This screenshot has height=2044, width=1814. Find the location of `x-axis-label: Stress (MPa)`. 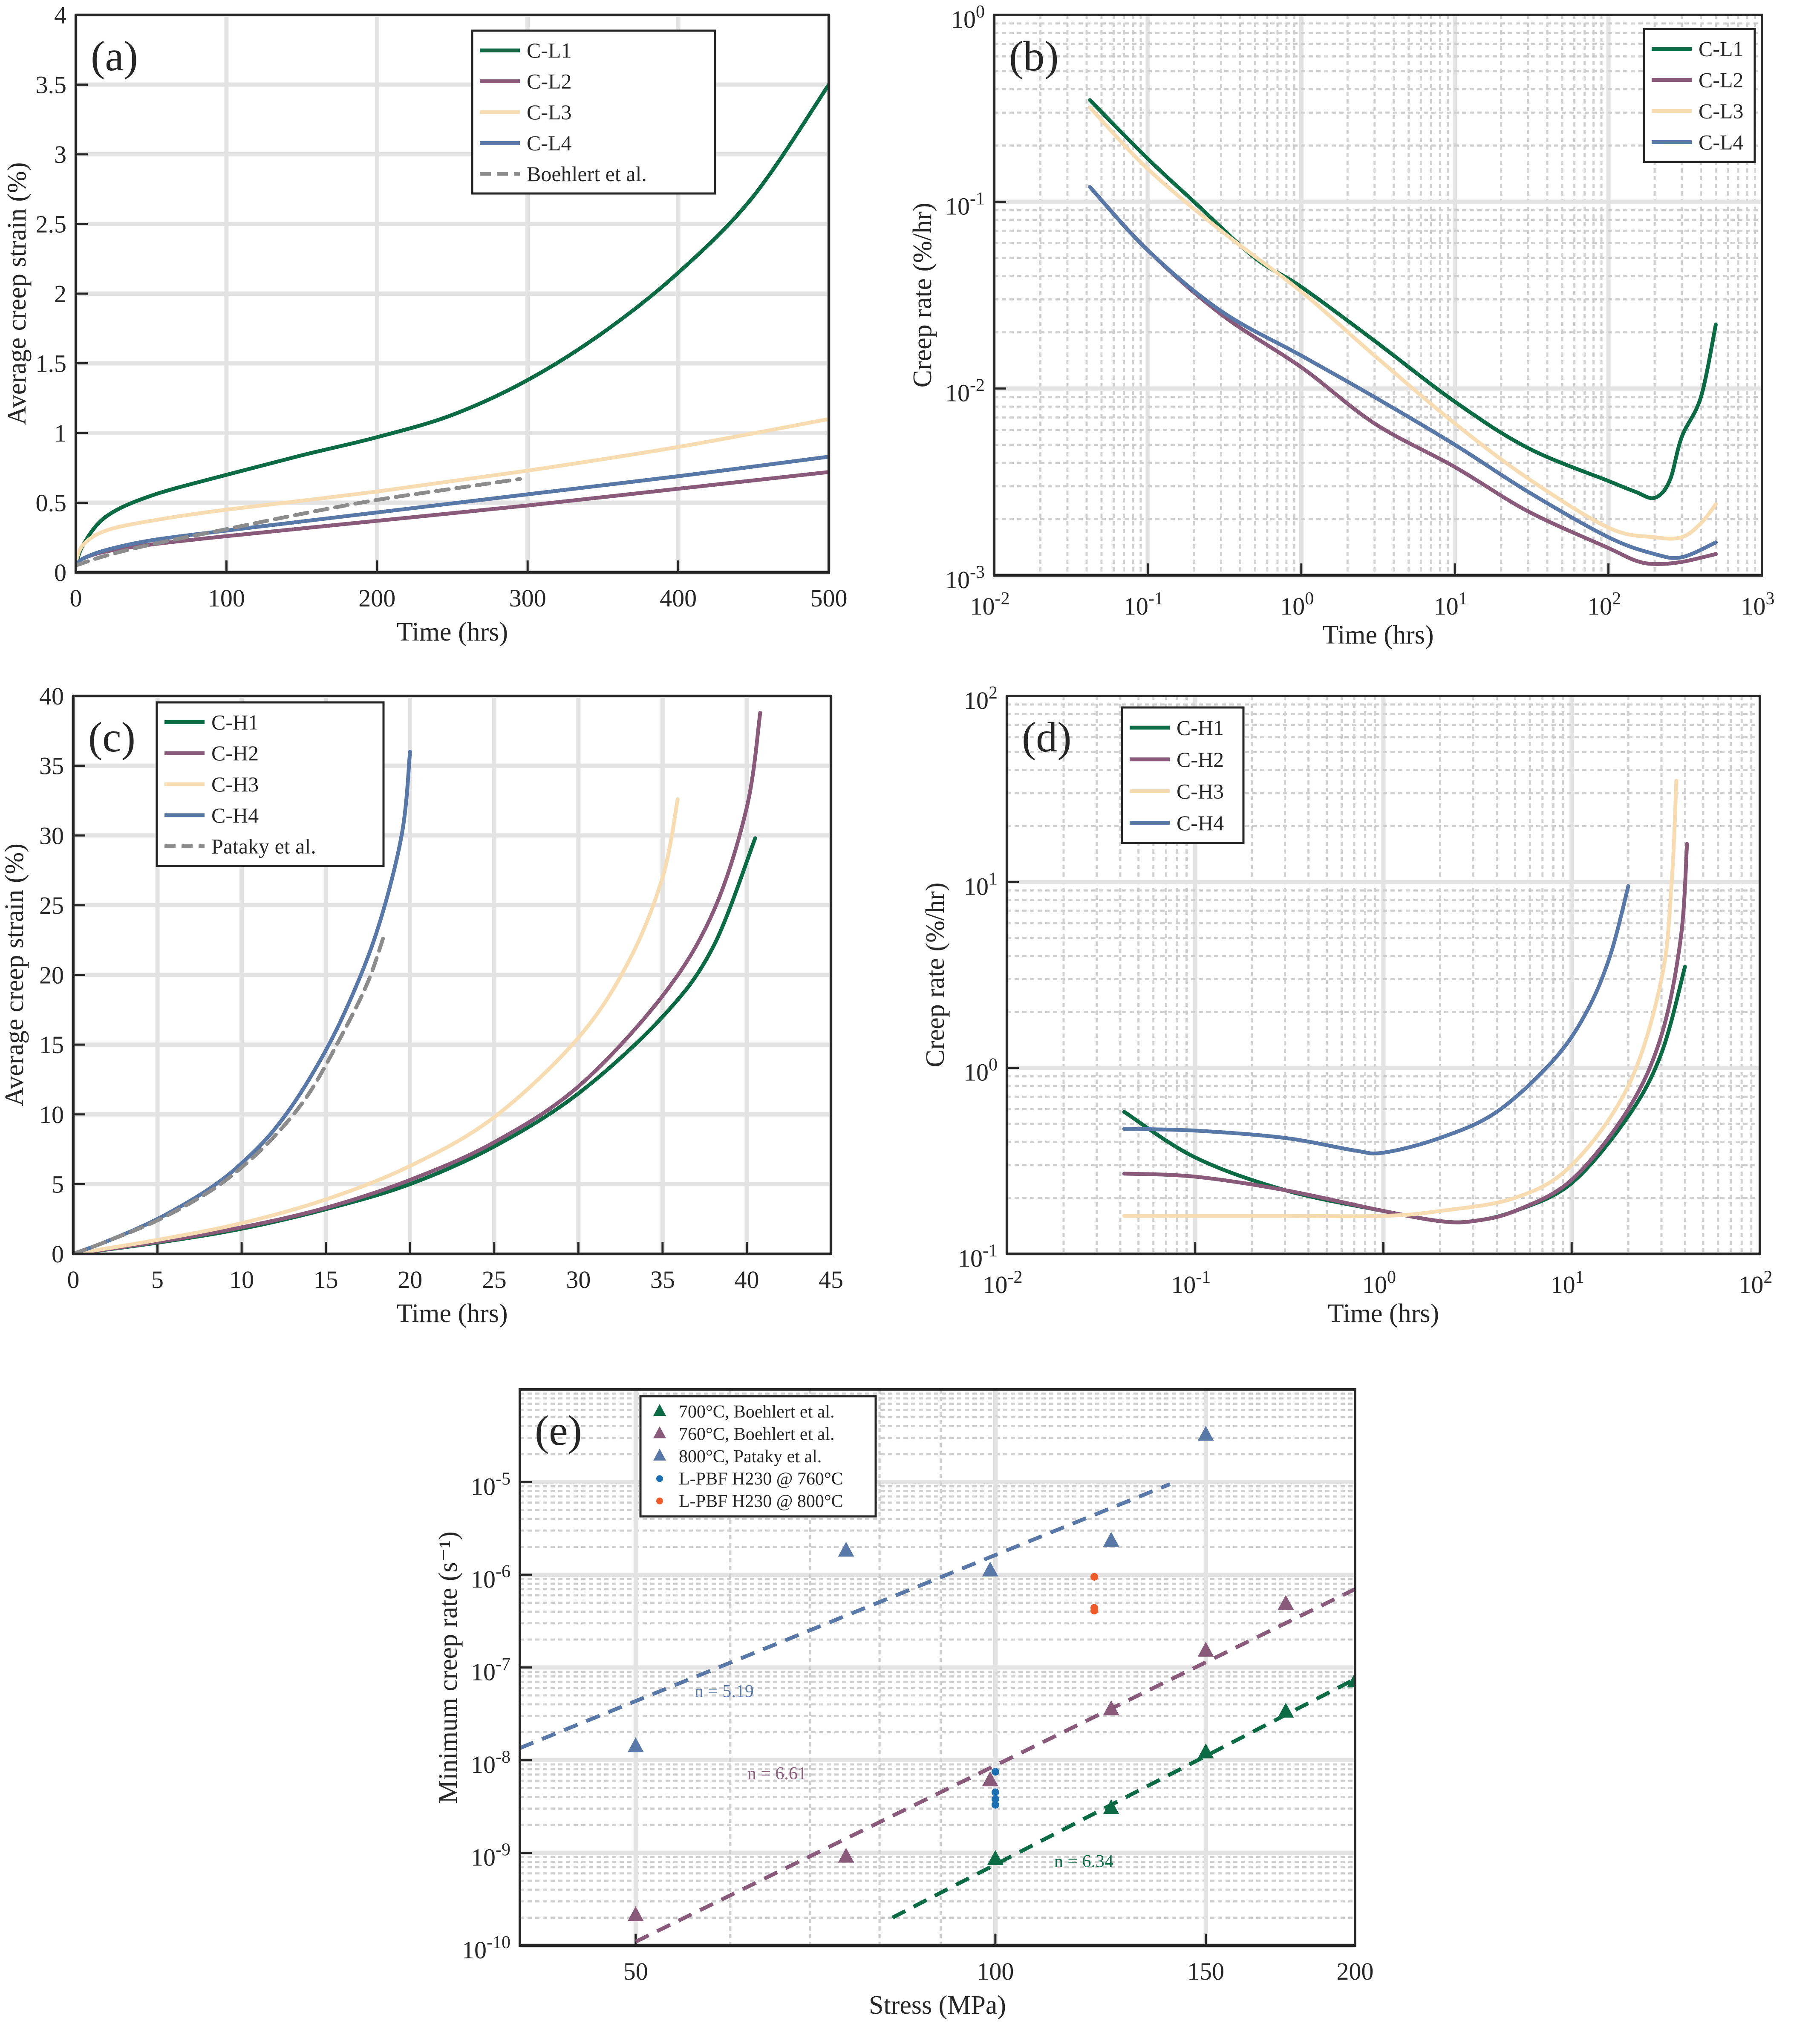

x-axis-label: Stress (MPa) is located at coordinates (937, 2005).